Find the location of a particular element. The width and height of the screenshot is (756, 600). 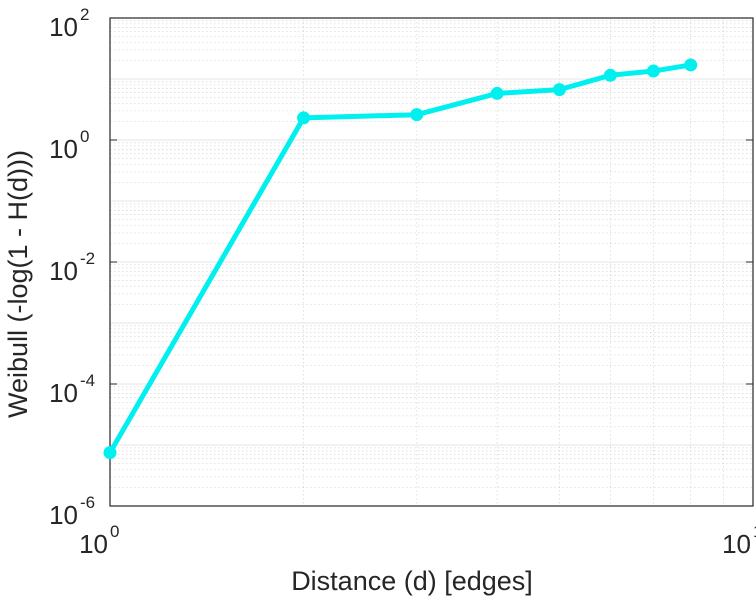

x-tick-label: 101 is located at coordinates (739, 540).